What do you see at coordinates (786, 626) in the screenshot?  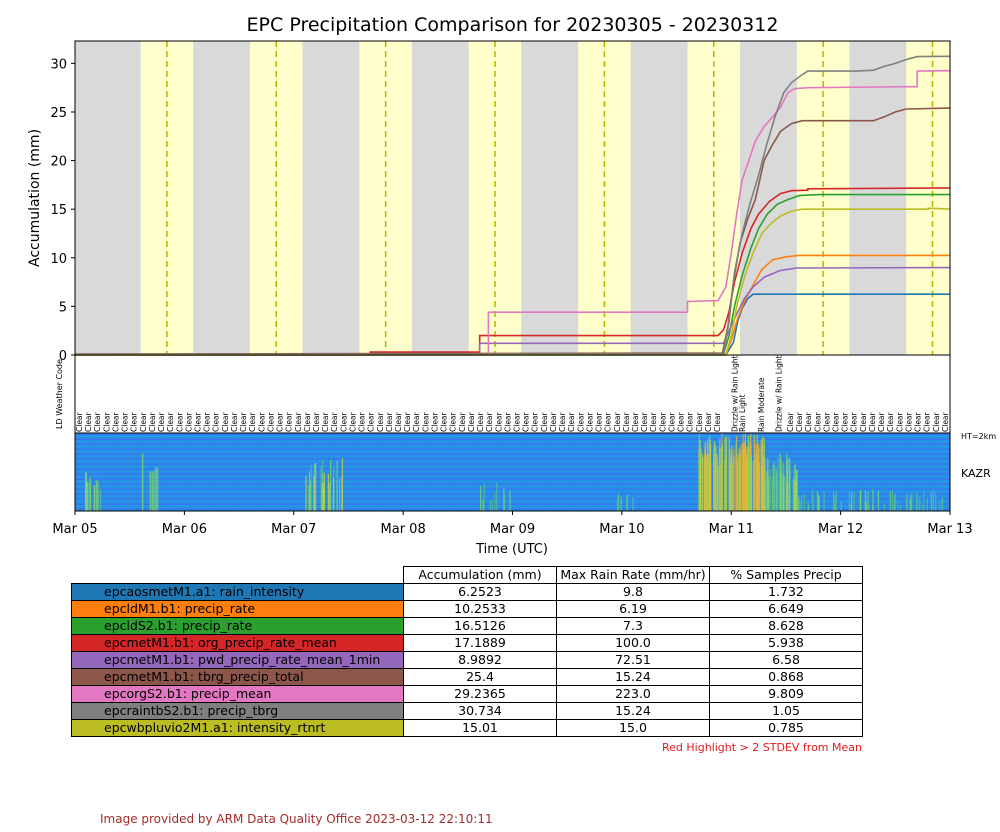 I see `stats-percent: 8.628` at bounding box center [786, 626].